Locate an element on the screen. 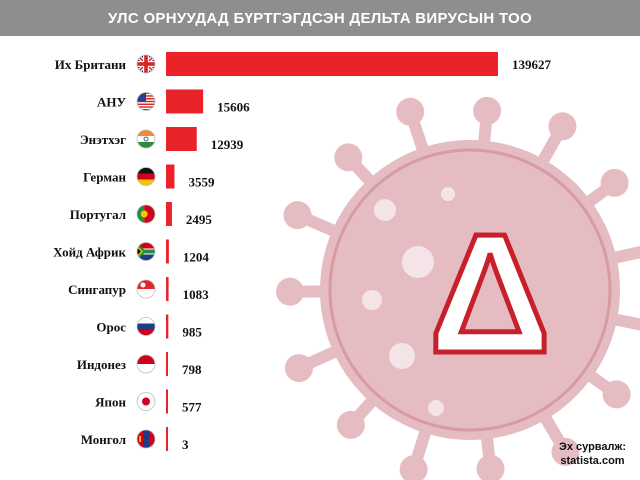 The width and height of the screenshot is (640, 480). usa-flag-icon is located at coordinates (146, 101).